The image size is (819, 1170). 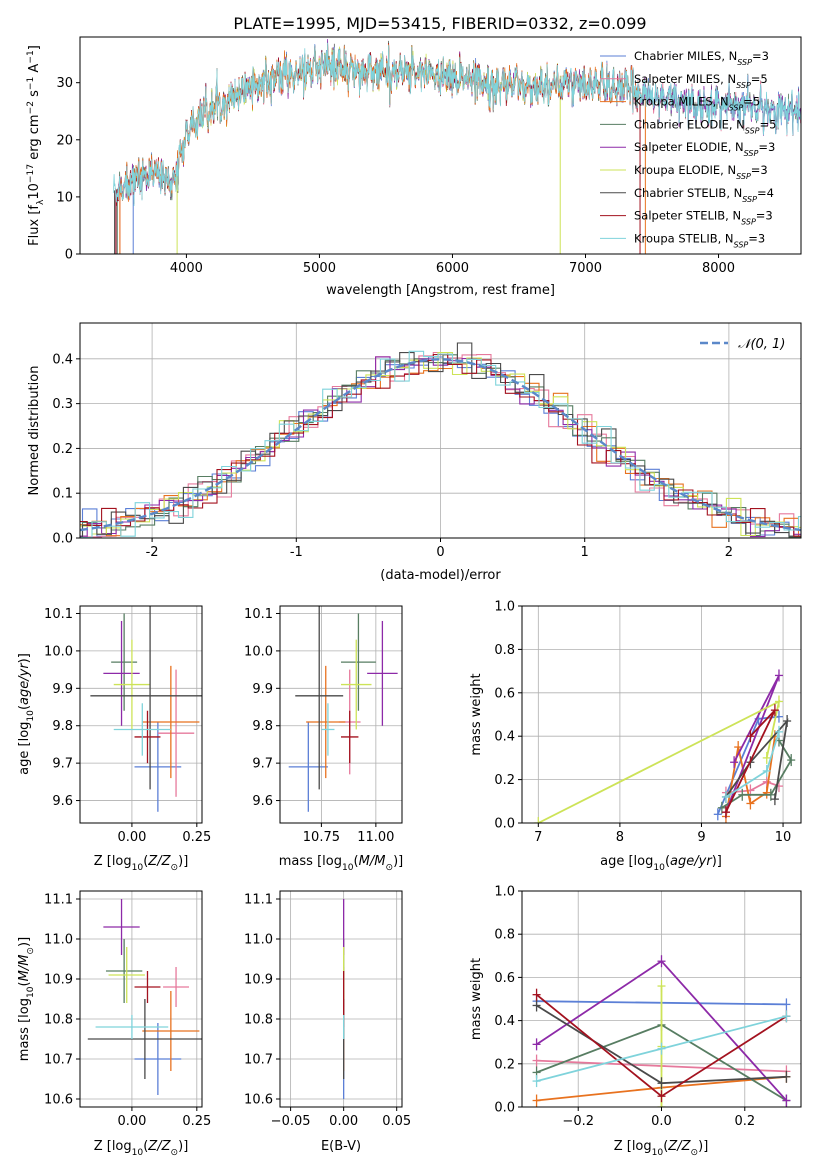 I want to click on normal-reference-curve, so click(x=440, y=445).